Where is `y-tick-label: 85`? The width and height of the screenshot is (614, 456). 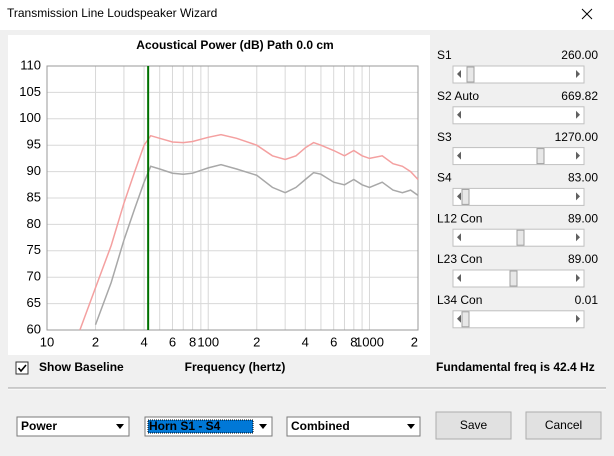 y-tick-label: 85 is located at coordinates (34, 196).